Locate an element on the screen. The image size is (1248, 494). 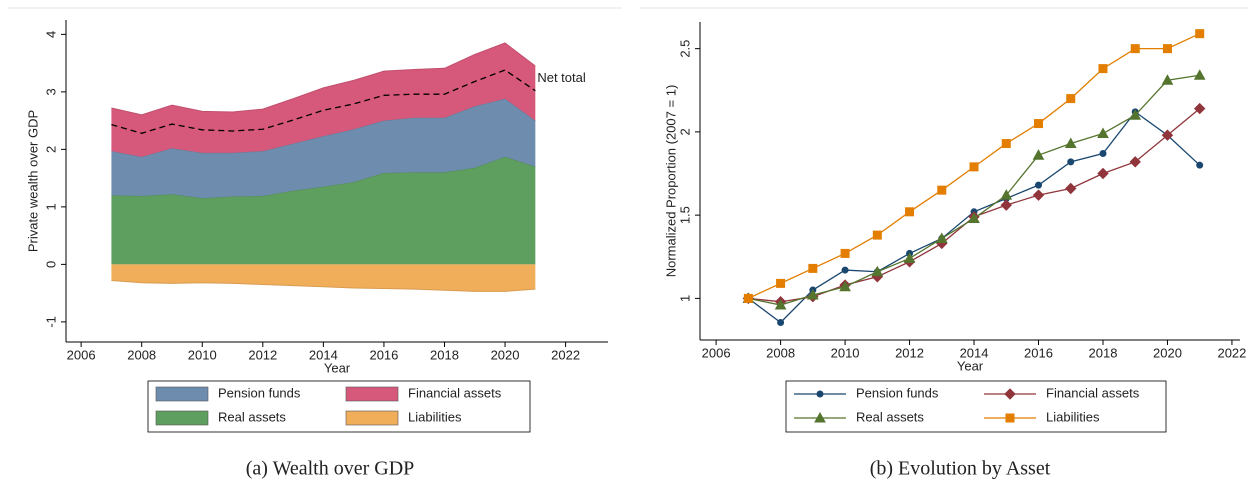
y-axis-title: Private wealth over GDP is located at coordinates (32, 181).